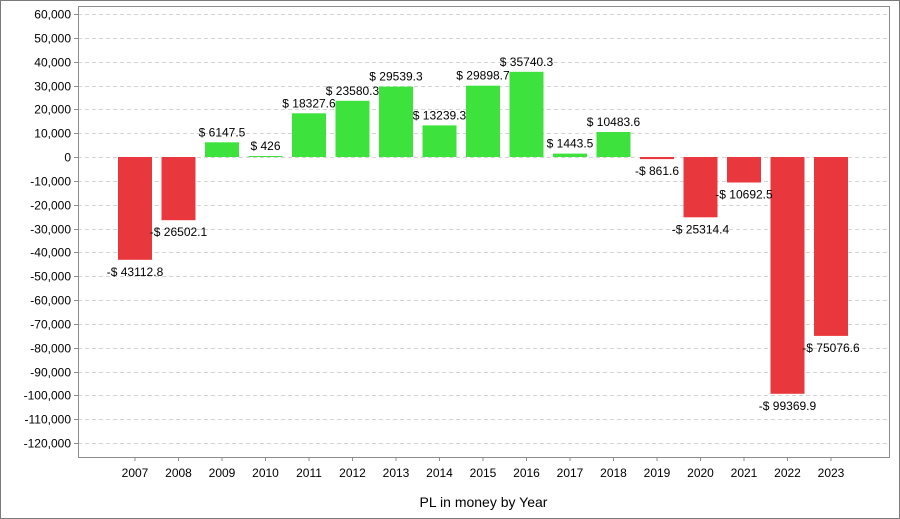 The width and height of the screenshot is (900, 519). What do you see at coordinates (396, 121) in the screenshot?
I see `bar-2013` at bounding box center [396, 121].